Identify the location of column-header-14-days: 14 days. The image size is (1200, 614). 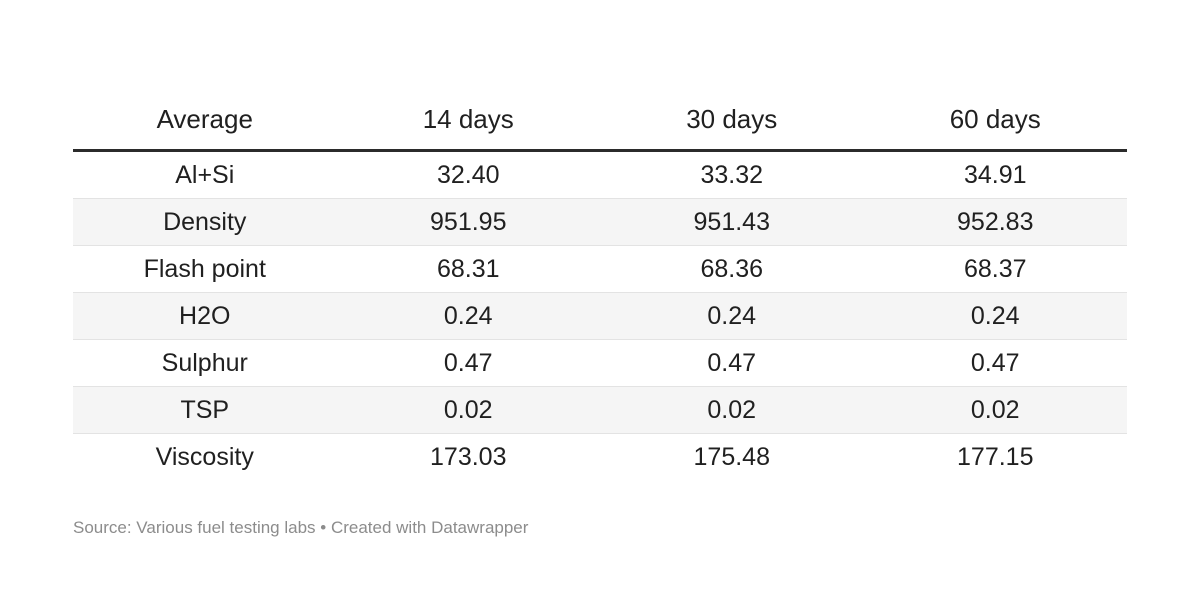
(468, 121).